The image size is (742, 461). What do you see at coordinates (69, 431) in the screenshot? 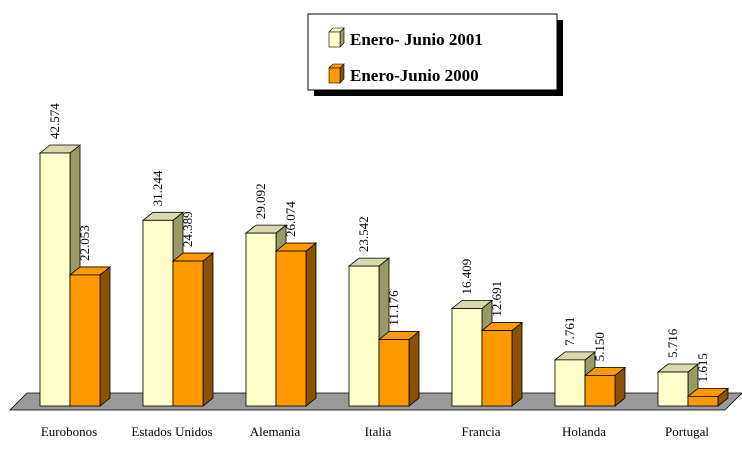
I see `x-tick-label: Eurobonos` at bounding box center [69, 431].